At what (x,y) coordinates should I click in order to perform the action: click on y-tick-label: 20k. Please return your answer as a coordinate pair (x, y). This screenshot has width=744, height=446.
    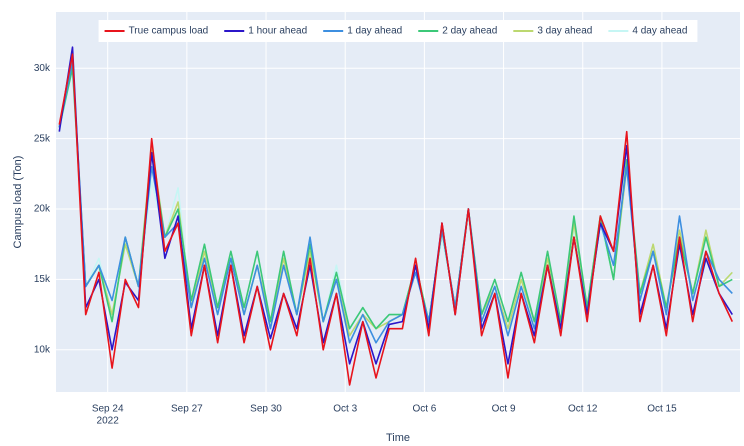
    Looking at the image, I should click on (42, 209).